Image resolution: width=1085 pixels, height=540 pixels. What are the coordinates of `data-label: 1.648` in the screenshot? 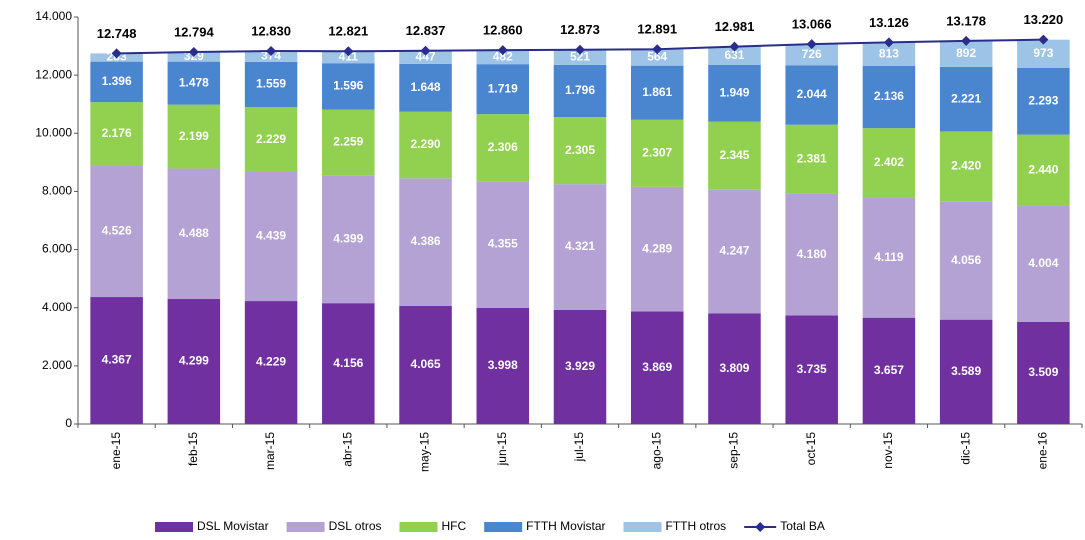 It's located at (426, 87).